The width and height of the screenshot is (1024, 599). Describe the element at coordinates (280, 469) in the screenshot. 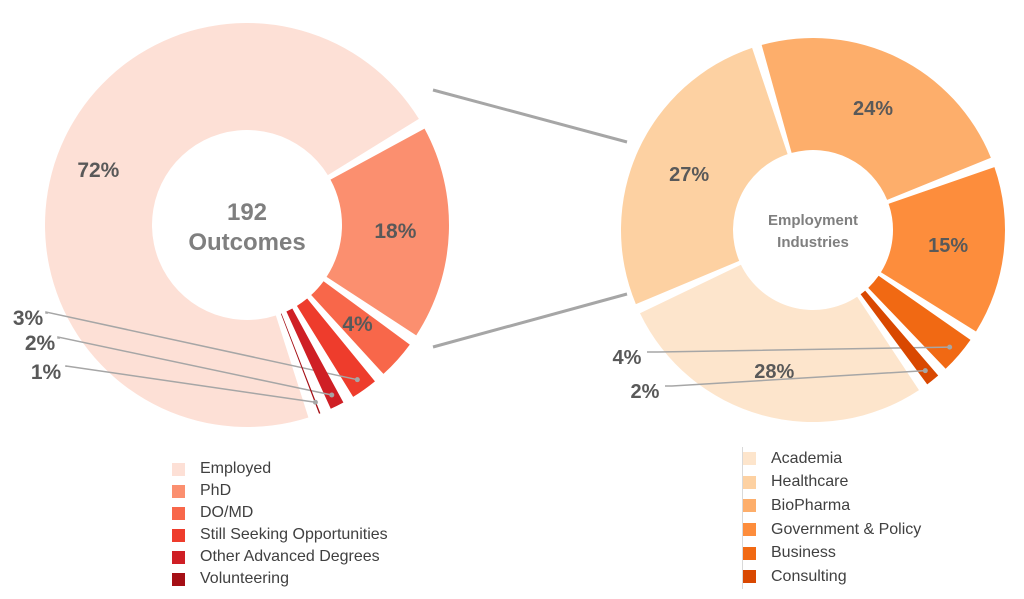

I see `legend-item-employed: Employed` at that location.